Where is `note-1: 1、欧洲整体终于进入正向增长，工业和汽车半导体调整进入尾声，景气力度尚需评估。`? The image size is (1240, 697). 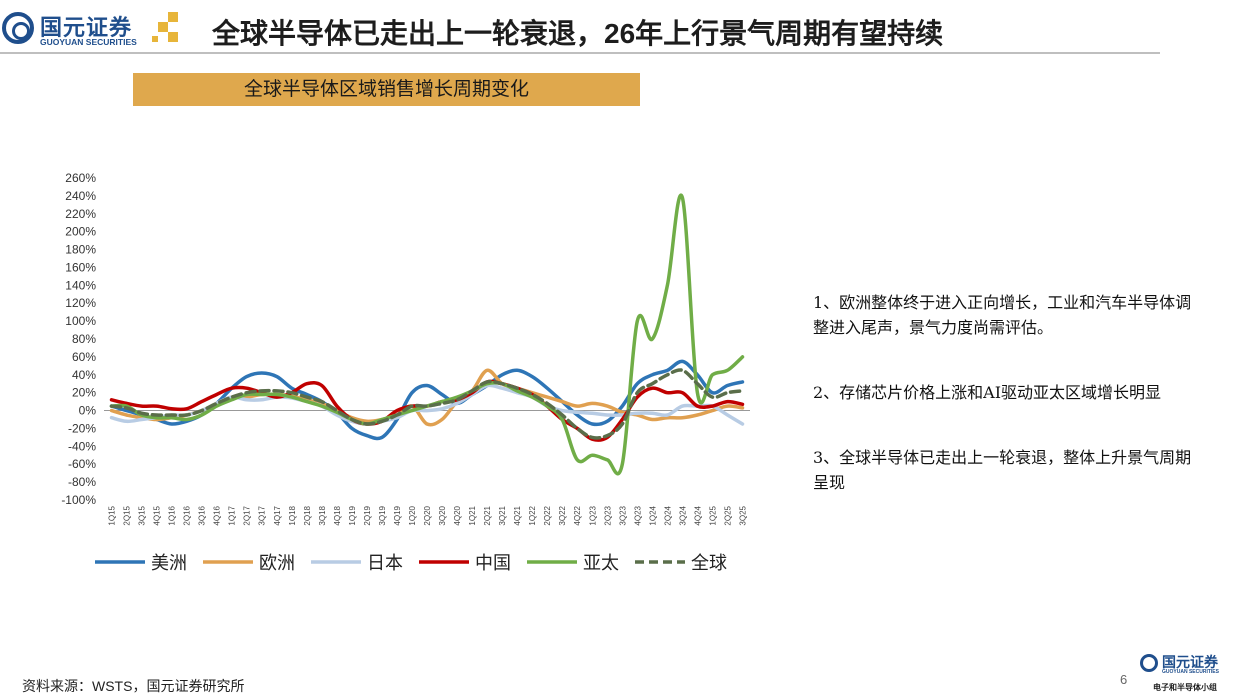 note-1: 1、欧洲整体终于进入正向增长，工业和汽车半导体调整进入尾声，景气力度尚需评估。 is located at coordinates (1002, 315).